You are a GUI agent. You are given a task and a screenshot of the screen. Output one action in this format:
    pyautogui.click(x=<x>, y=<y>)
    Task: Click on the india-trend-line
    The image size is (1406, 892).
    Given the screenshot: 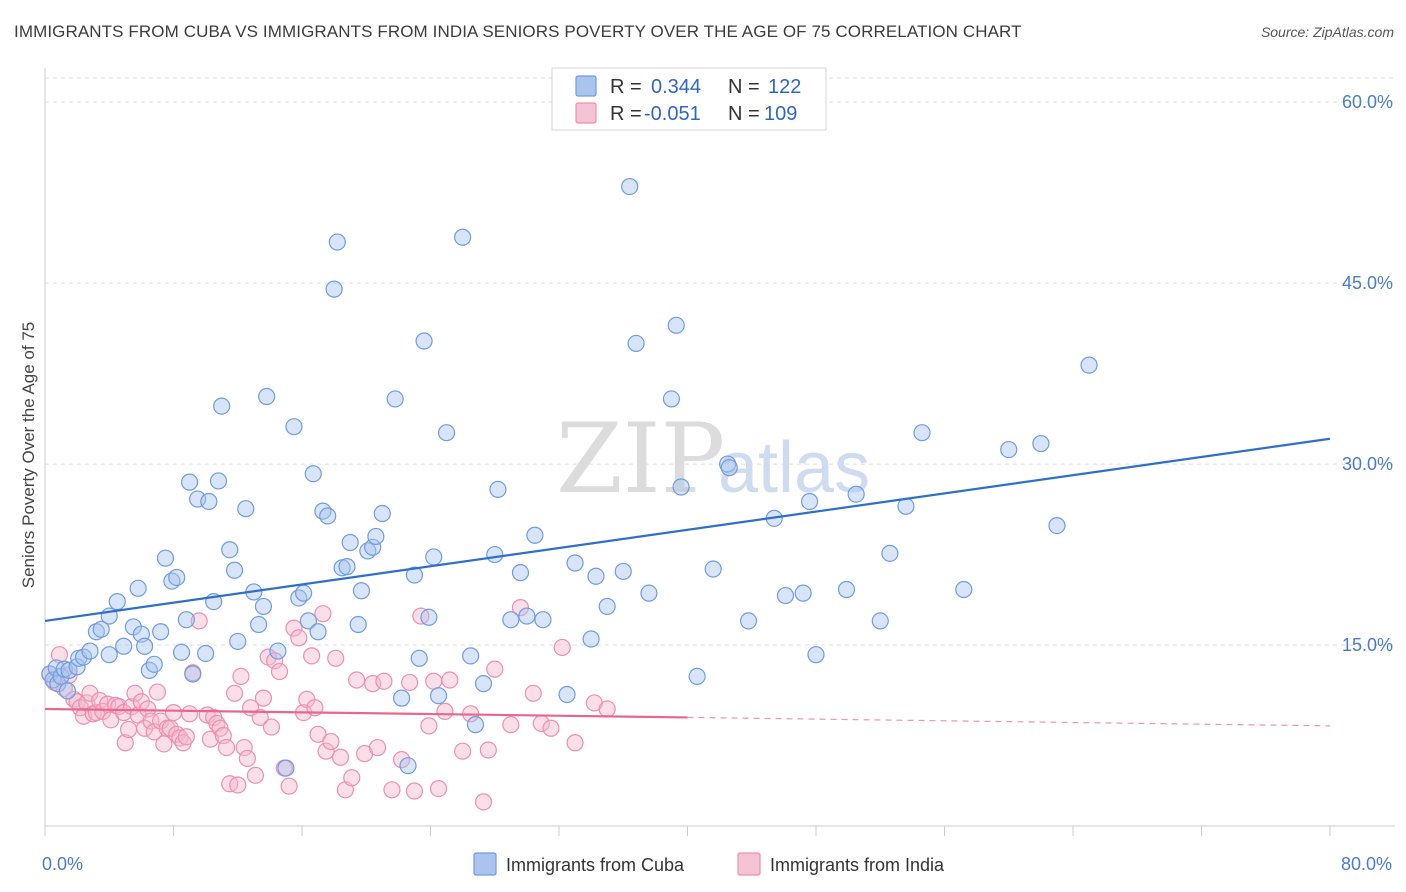 What is the action you would take?
    pyautogui.click(x=366, y=713)
    